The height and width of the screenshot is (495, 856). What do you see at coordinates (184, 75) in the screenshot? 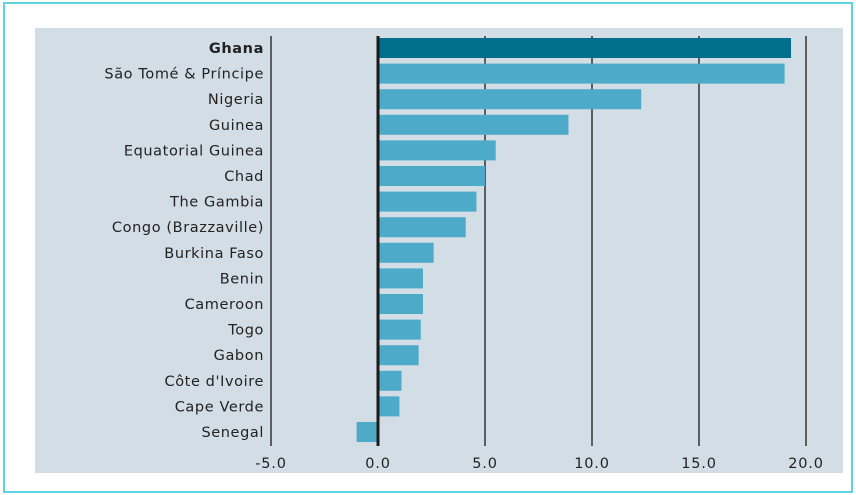
I see `category-label: São Tomé & Príncipe` at bounding box center [184, 75].